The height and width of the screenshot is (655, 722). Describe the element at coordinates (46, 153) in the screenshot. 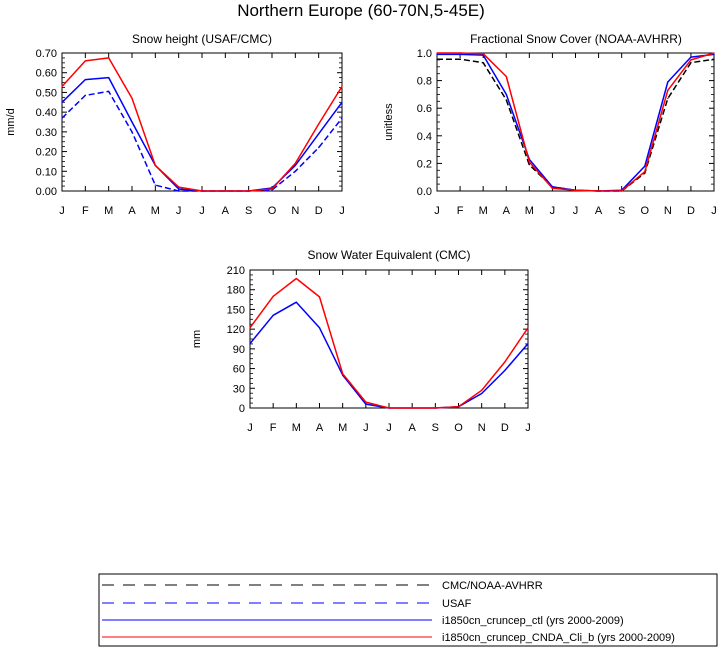

I see `snow-height-ytick-label: 0.20` at that location.